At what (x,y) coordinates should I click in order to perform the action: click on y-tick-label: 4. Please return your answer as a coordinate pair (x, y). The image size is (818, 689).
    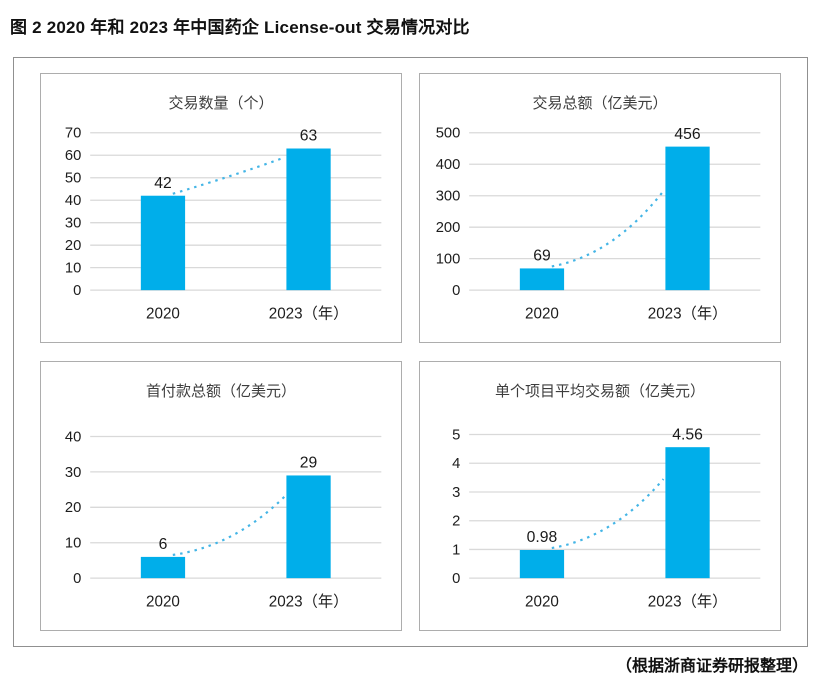
    Looking at the image, I should click on (456, 464).